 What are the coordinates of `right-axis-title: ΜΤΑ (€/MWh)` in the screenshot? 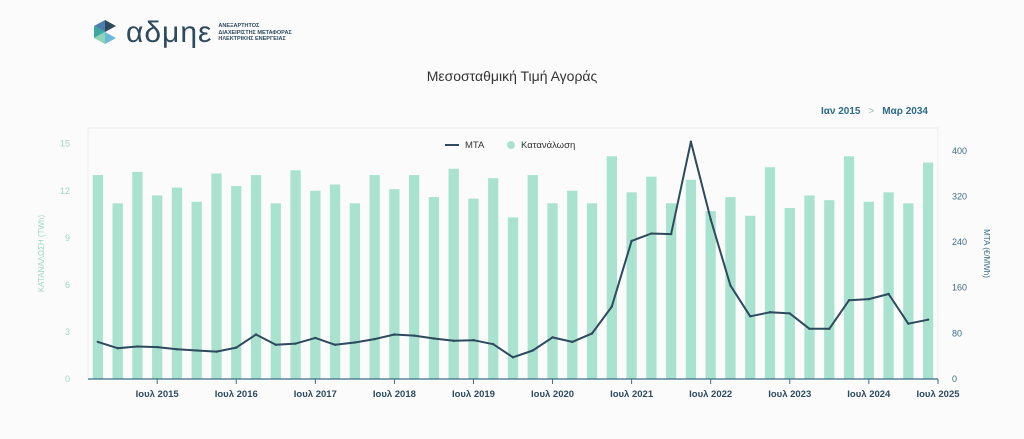 It's located at (986, 253).